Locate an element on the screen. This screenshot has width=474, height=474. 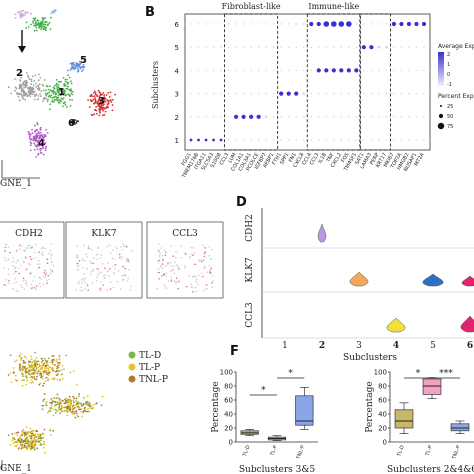
box-y-tick: 100 is located at coordinates (380, 373).